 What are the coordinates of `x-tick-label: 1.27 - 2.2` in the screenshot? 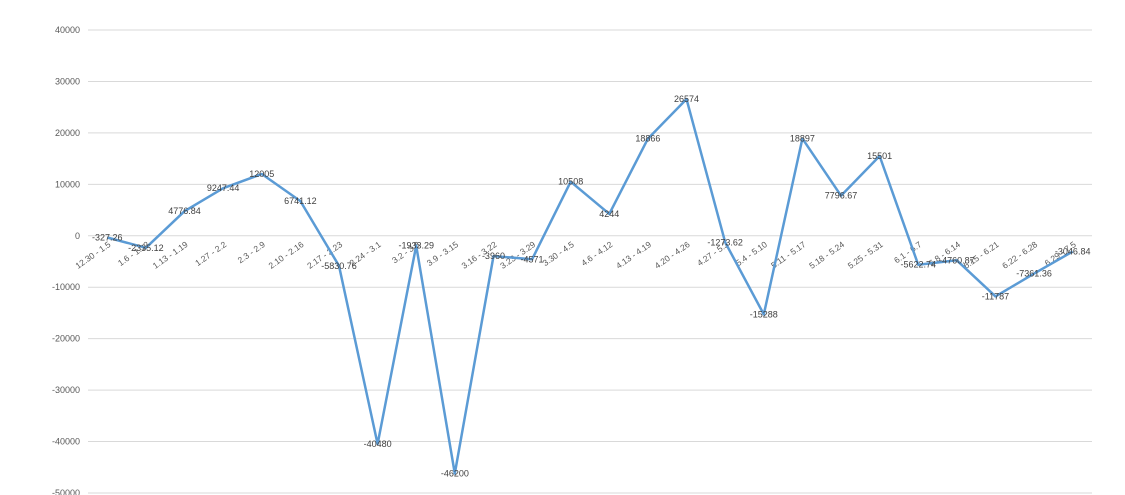 It's located at (210, 253).